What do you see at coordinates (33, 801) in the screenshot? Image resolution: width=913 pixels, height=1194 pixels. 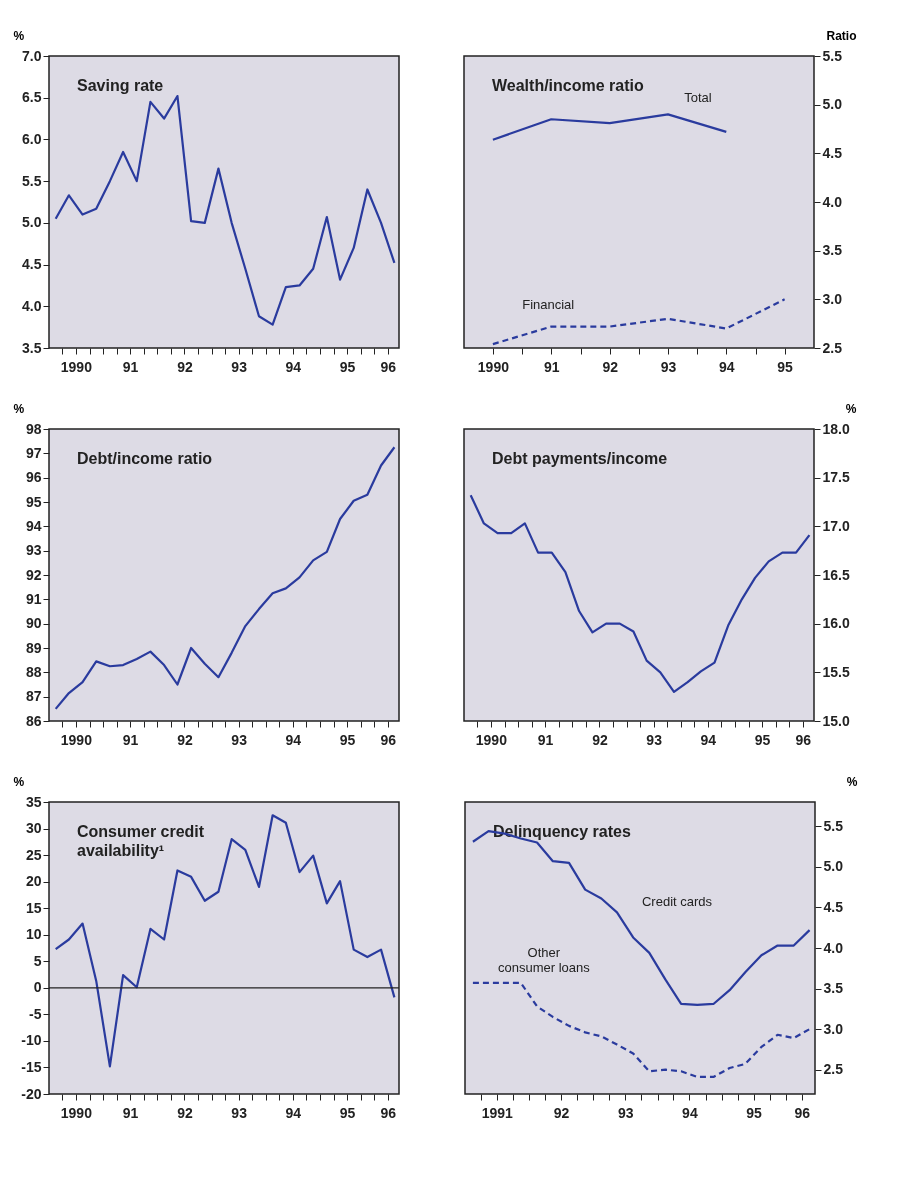 I see `y-tick-label: 35` at bounding box center [33, 801].